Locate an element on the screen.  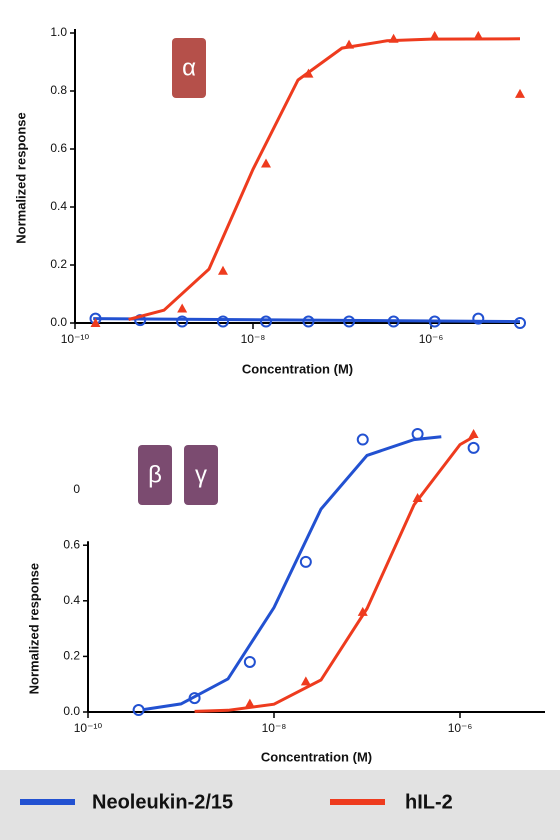
y-tick-label: 0.8 is located at coordinates (58, 90).